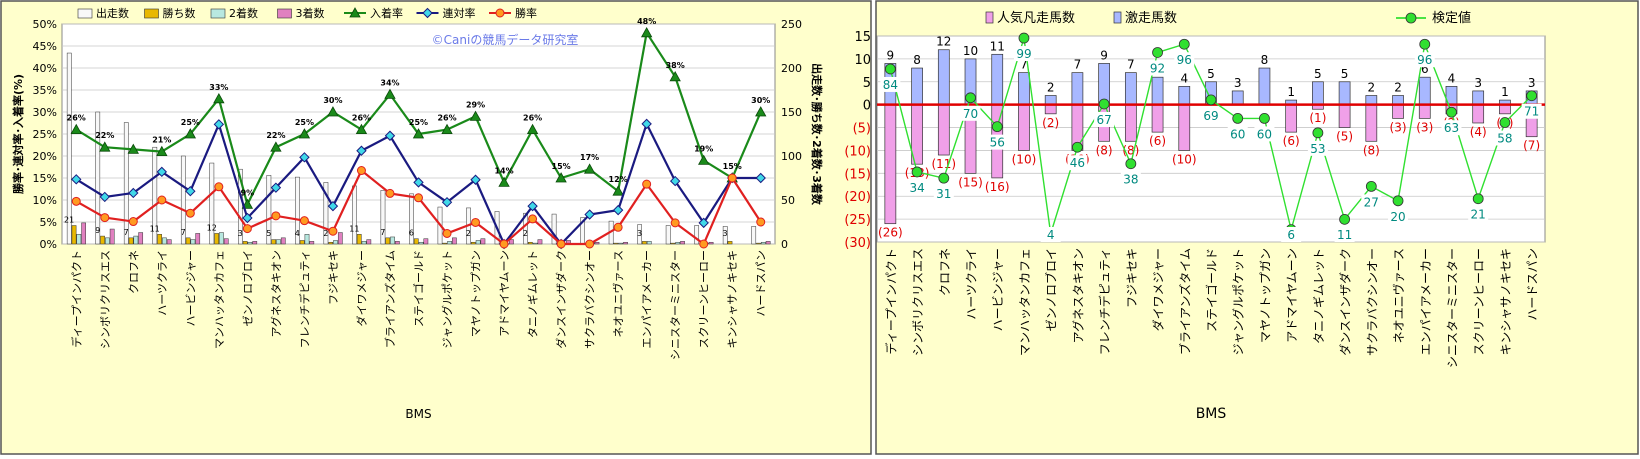  I want to click on bottom-count-label: (3), so click(1398, 127).